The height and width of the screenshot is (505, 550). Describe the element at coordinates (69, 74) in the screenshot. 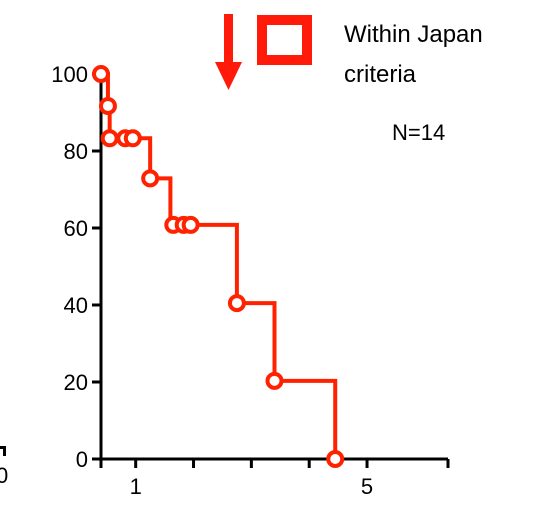

I see `y-tick-label-5: 100` at that location.